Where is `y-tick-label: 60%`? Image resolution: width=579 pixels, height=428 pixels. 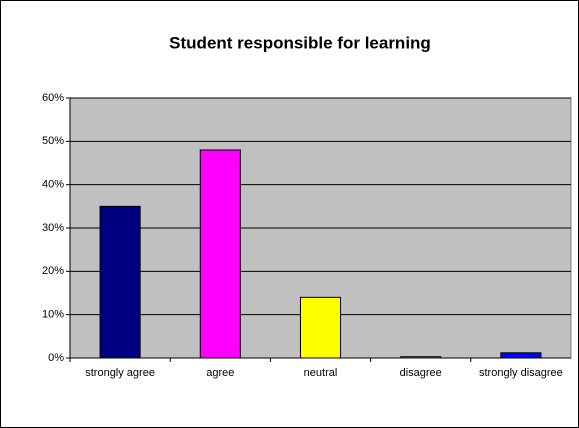 y-tick-label: 60% is located at coordinates (53, 98).